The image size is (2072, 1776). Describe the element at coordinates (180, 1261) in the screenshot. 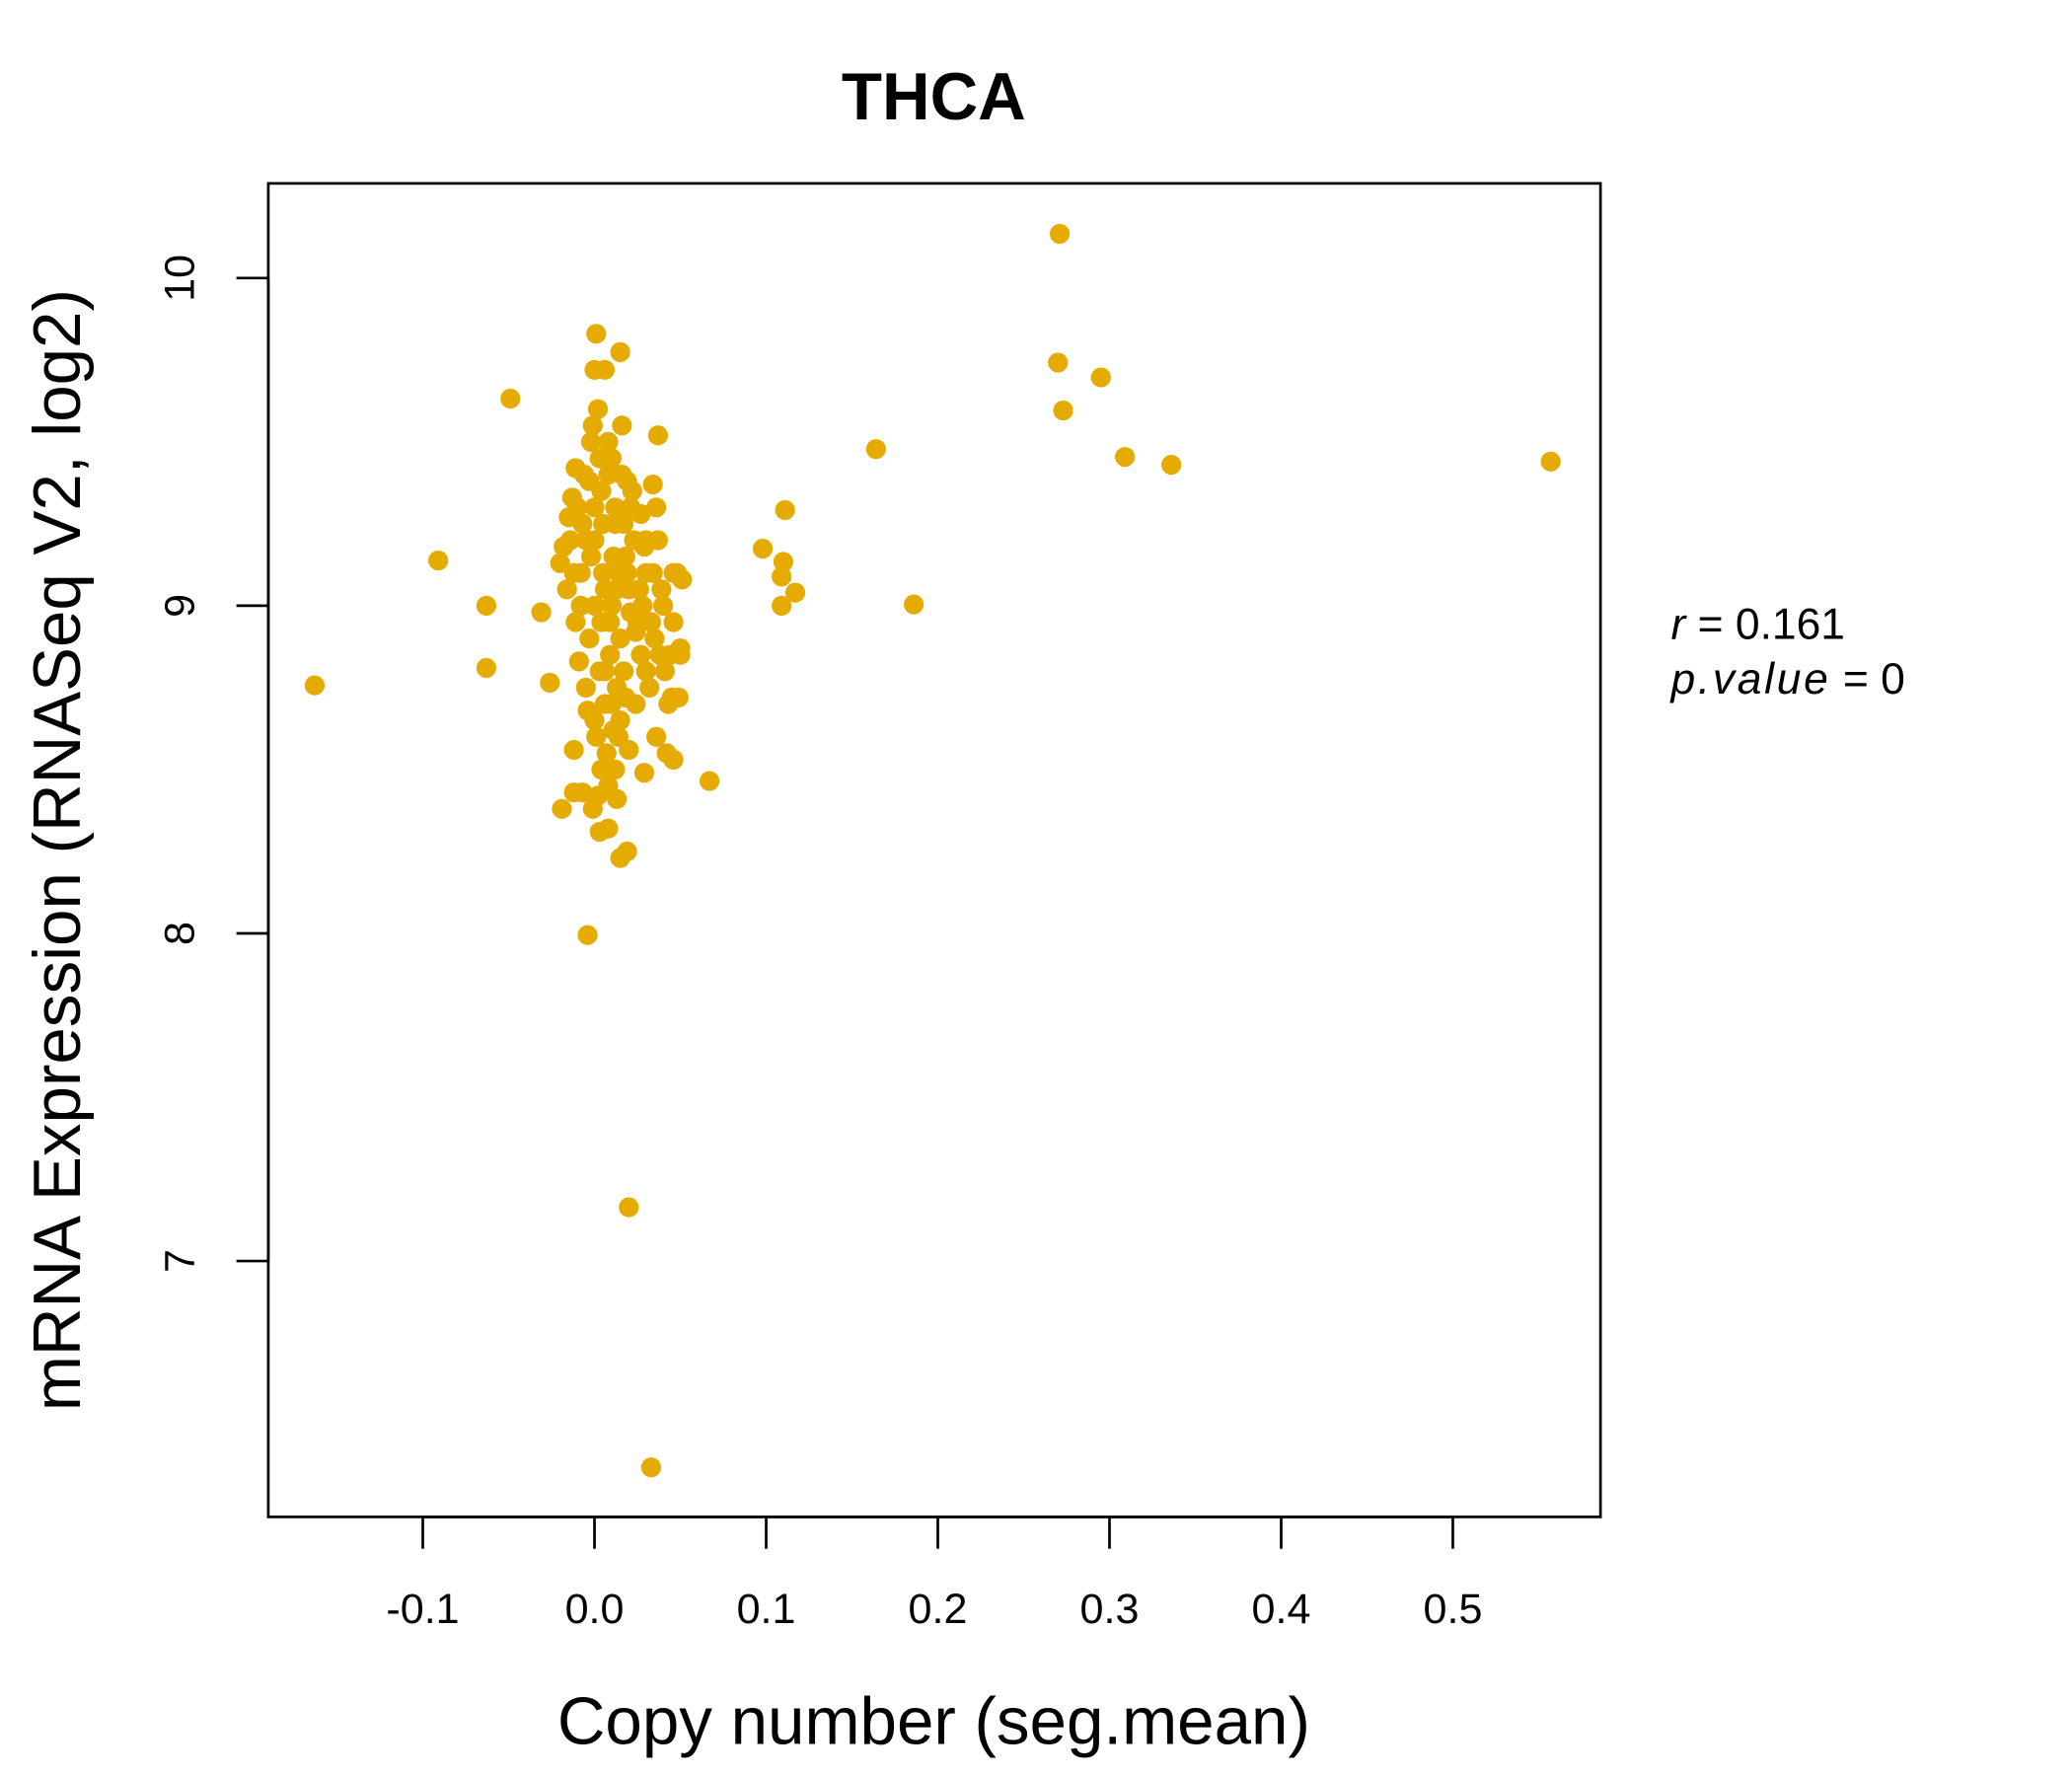

I see `y-tick-label: 7` at that location.